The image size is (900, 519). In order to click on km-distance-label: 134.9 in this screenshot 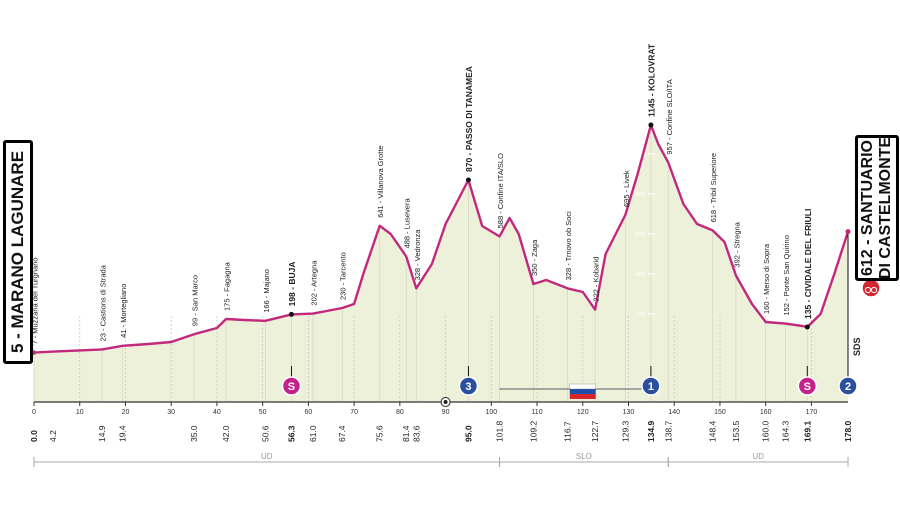, I will do `click(651, 431)`.